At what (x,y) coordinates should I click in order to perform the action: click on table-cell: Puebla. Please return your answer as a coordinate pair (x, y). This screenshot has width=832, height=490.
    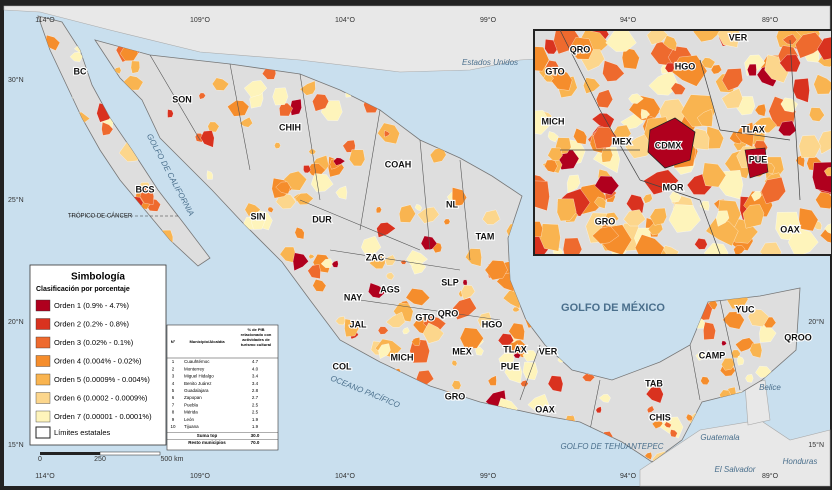
    Looking at the image, I should click on (191, 404).